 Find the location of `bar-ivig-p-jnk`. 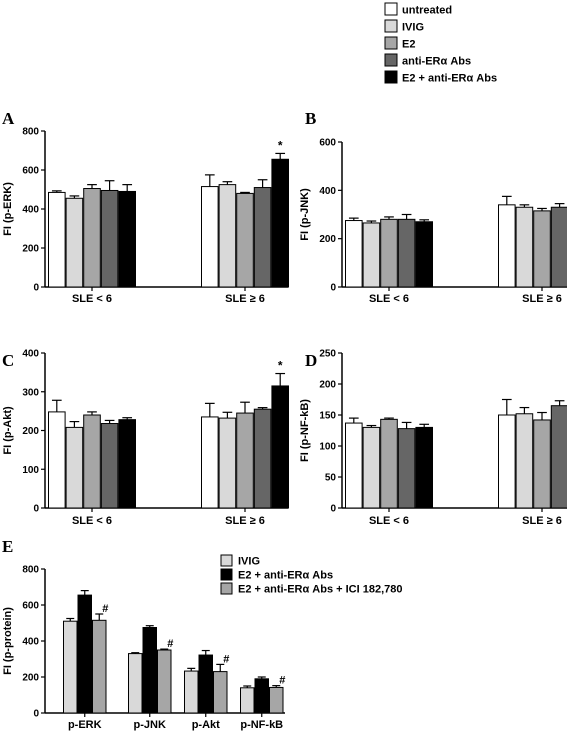

bar-ivig-p-jnk is located at coordinates (135, 683).